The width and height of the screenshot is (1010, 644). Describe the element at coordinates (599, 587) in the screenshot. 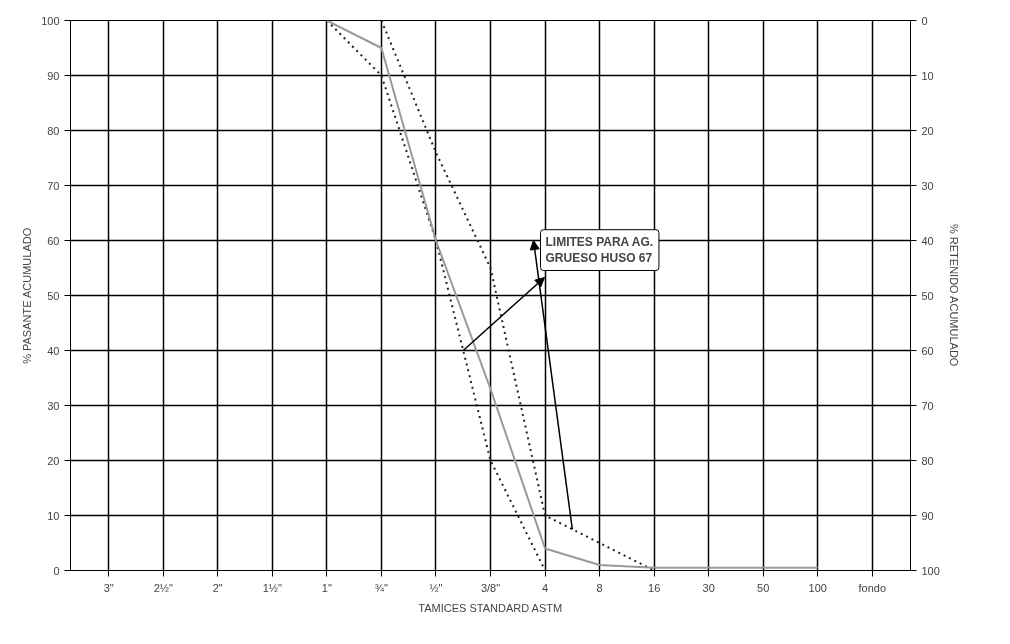

I see `x-tick-label: 8` at that location.